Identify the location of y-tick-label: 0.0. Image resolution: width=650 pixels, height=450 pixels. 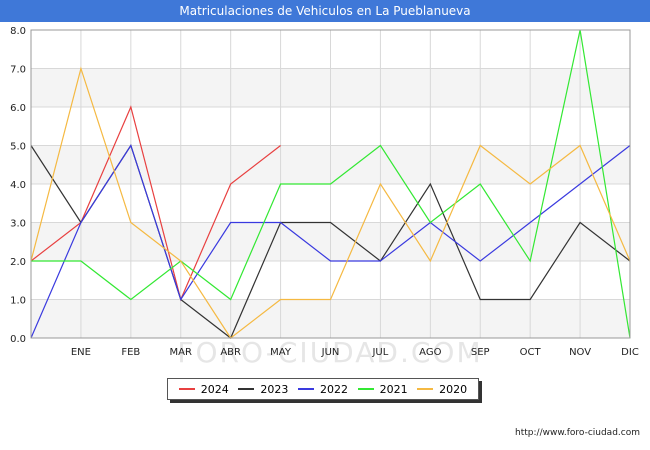
(18, 339).